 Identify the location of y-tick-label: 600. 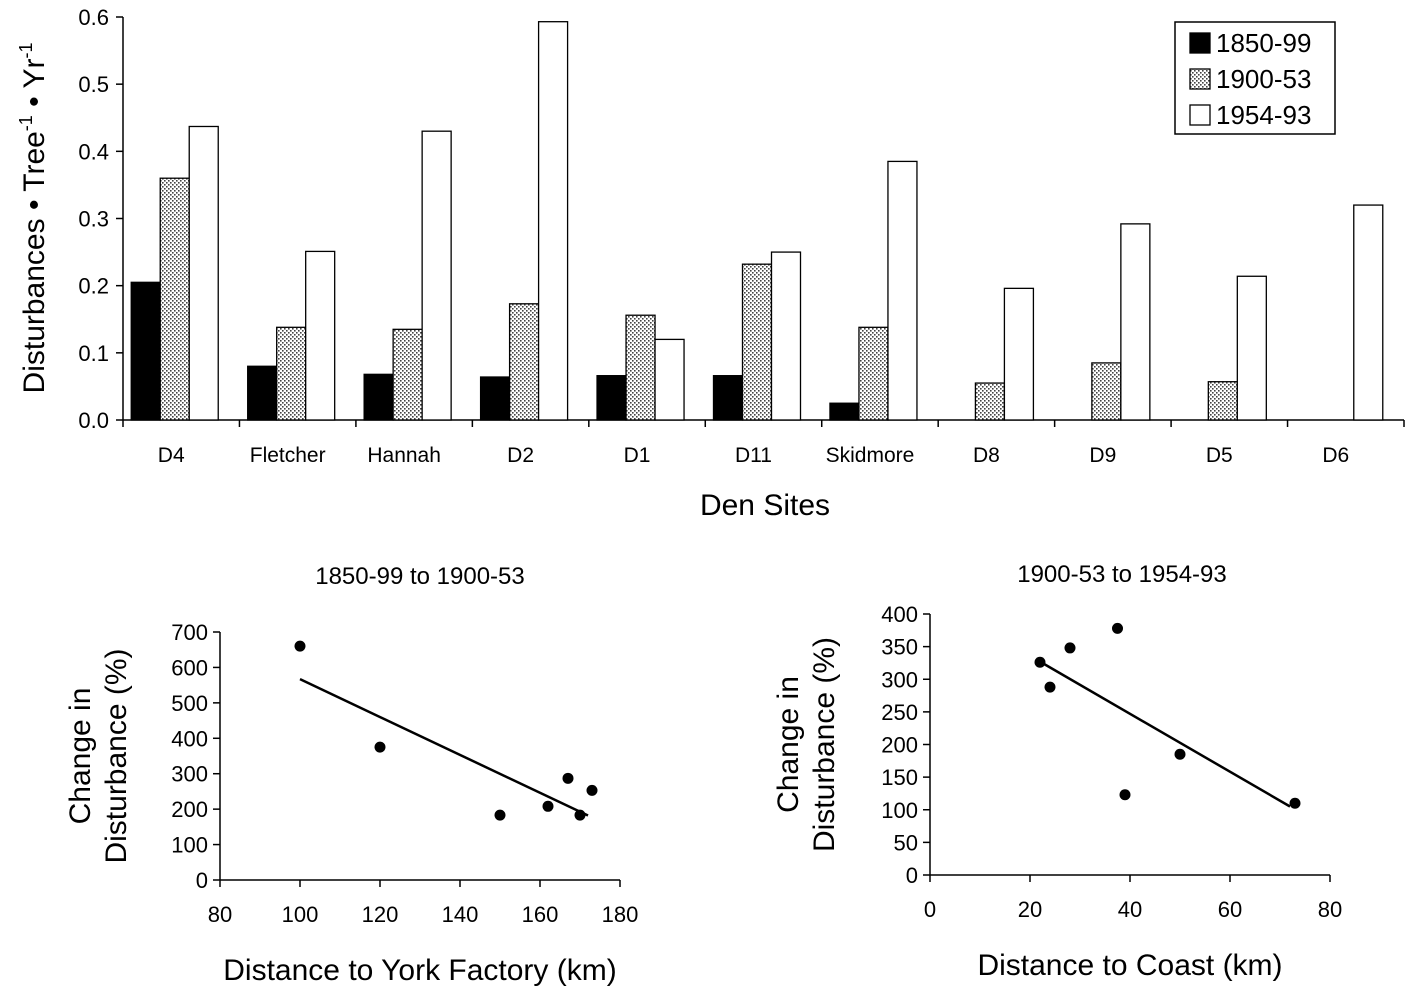
(189, 667).